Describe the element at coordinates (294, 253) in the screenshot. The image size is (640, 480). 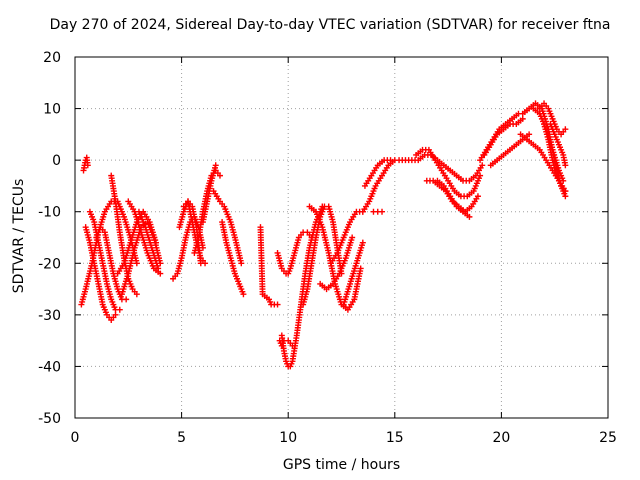
I see `series-arc-s` at that location.